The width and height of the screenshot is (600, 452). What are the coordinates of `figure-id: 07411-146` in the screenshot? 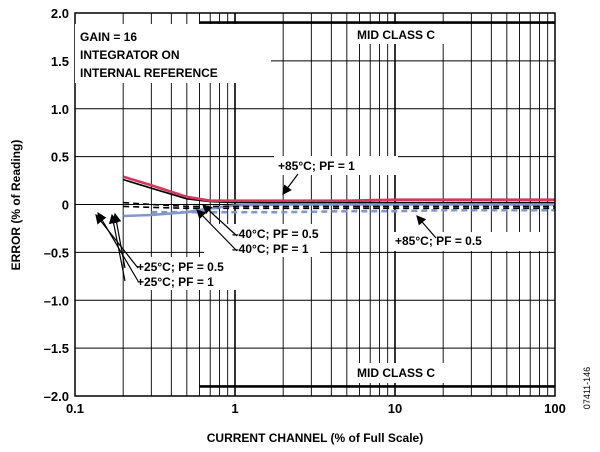 It's located at (587, 388).